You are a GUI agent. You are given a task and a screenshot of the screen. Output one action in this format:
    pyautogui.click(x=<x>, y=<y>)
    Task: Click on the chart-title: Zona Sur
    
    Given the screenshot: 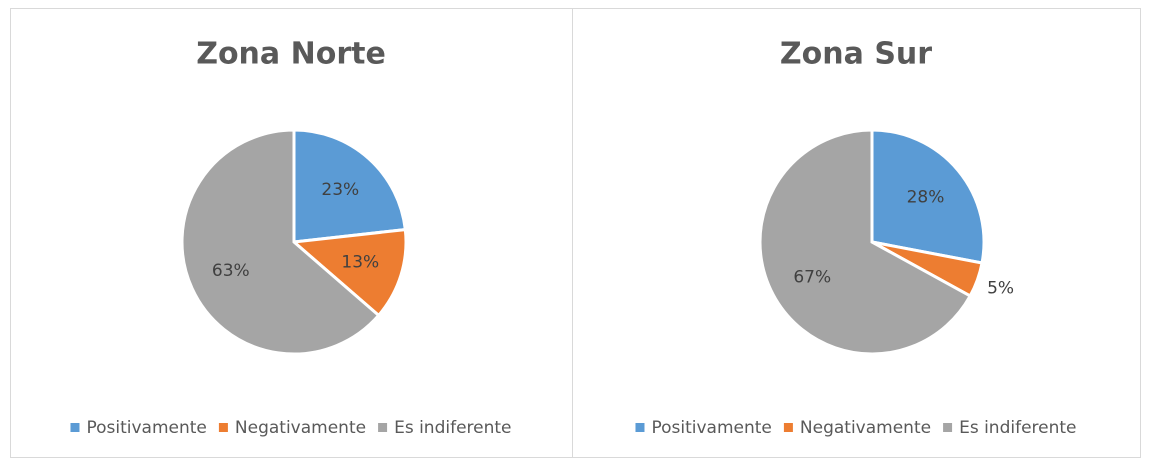 What is the action you would take?
    pyautogui.click(x=856, y=54)
    